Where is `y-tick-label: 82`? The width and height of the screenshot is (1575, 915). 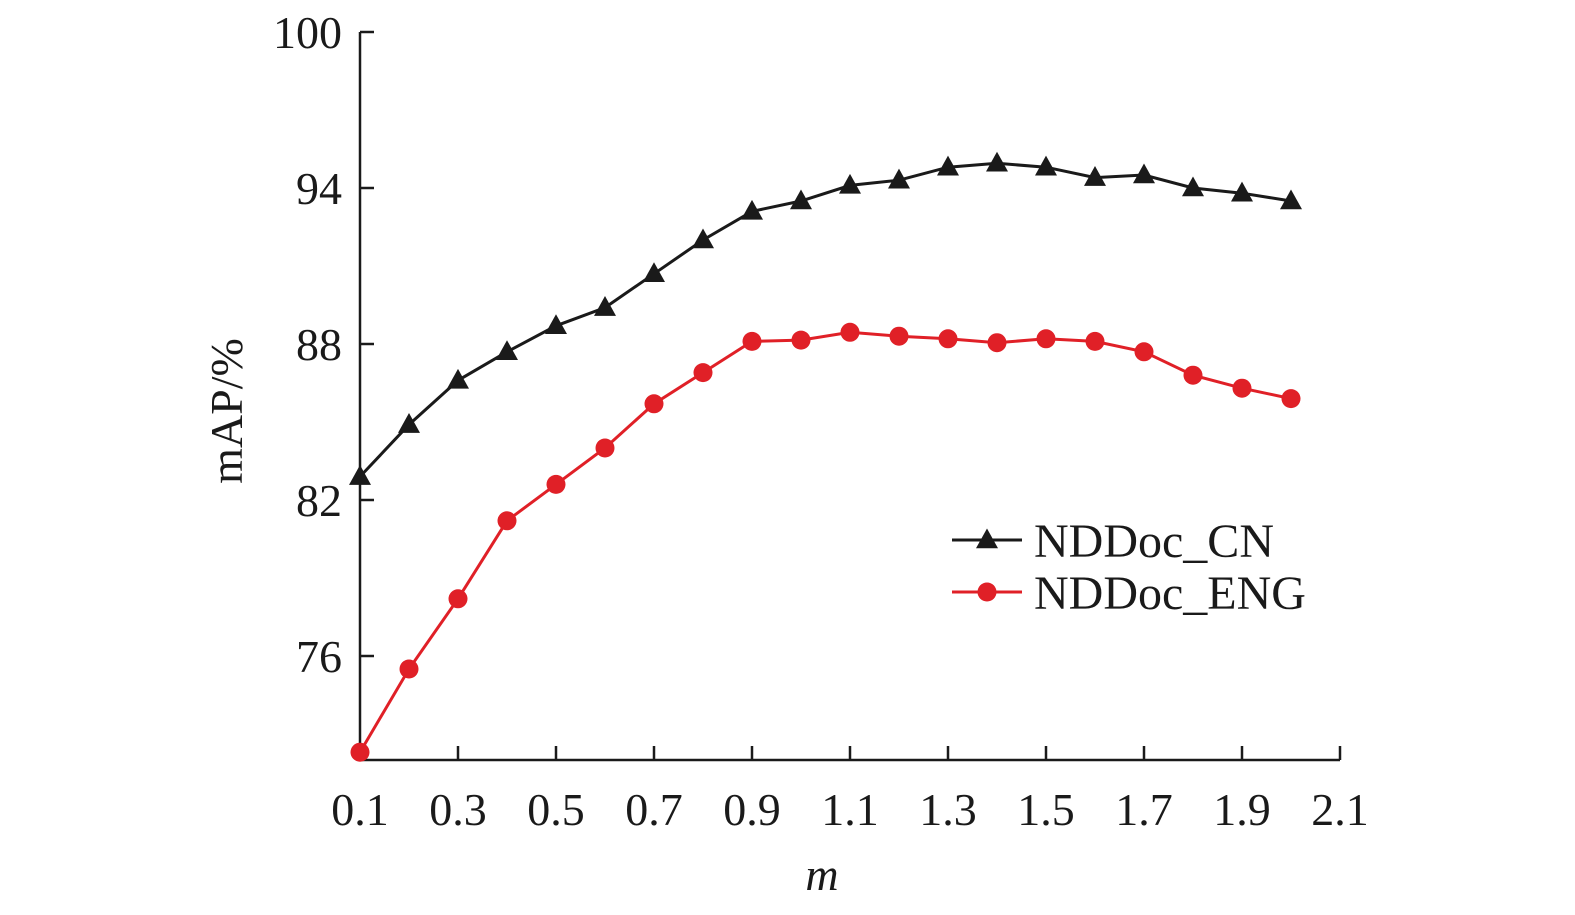
y-tick-label: 82 is located at coordinates (319, 500).